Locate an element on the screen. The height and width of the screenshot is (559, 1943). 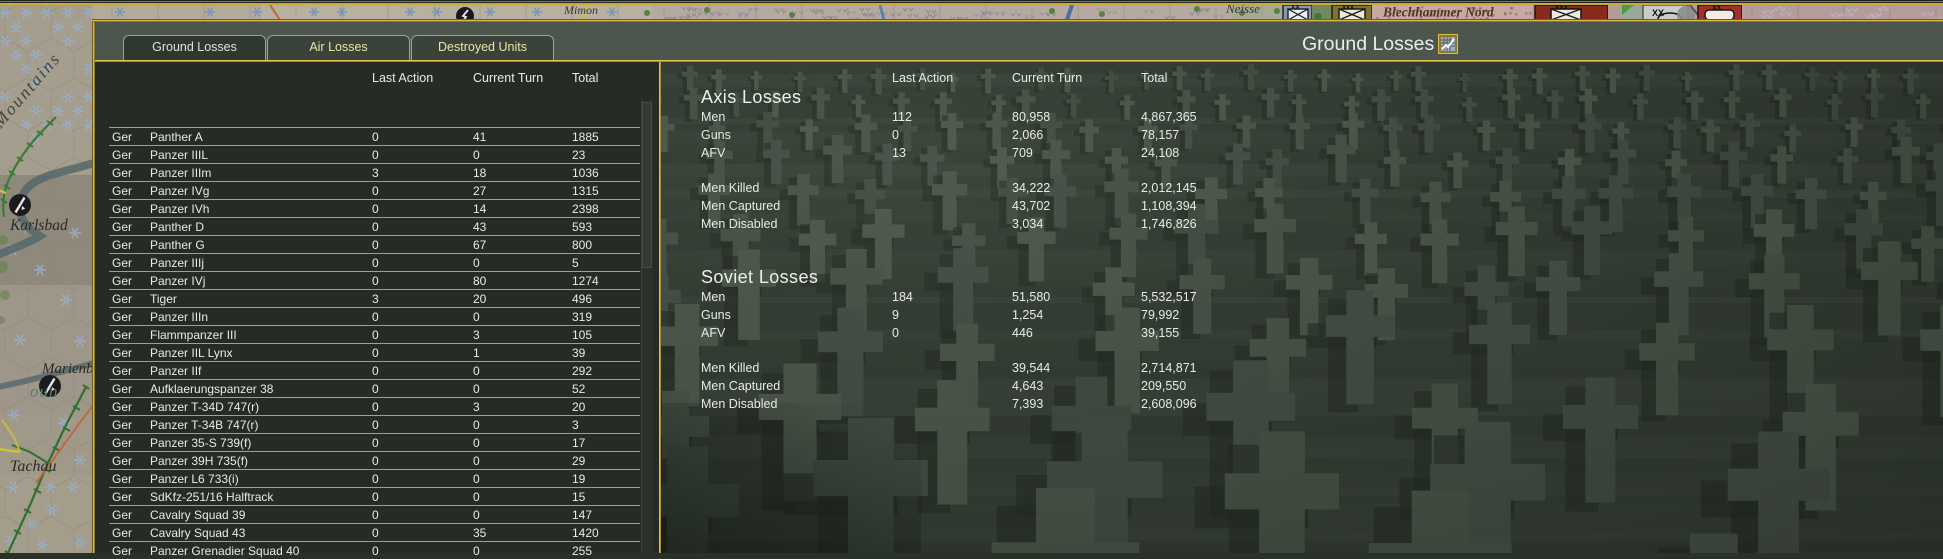
svg-text: Marienb is located at coordinates (66, 369).